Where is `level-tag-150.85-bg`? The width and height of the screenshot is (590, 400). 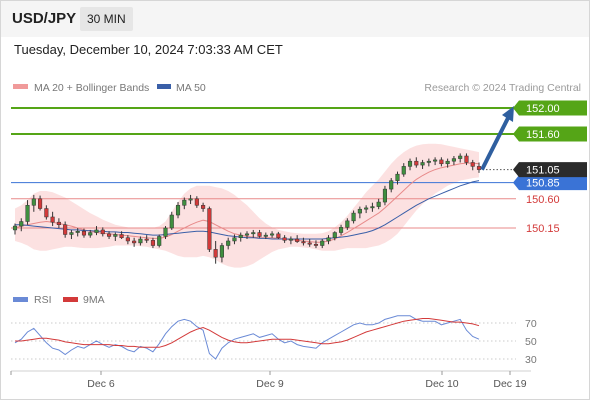 level-tag-150.85-bg is located at coordinates (550, 183).